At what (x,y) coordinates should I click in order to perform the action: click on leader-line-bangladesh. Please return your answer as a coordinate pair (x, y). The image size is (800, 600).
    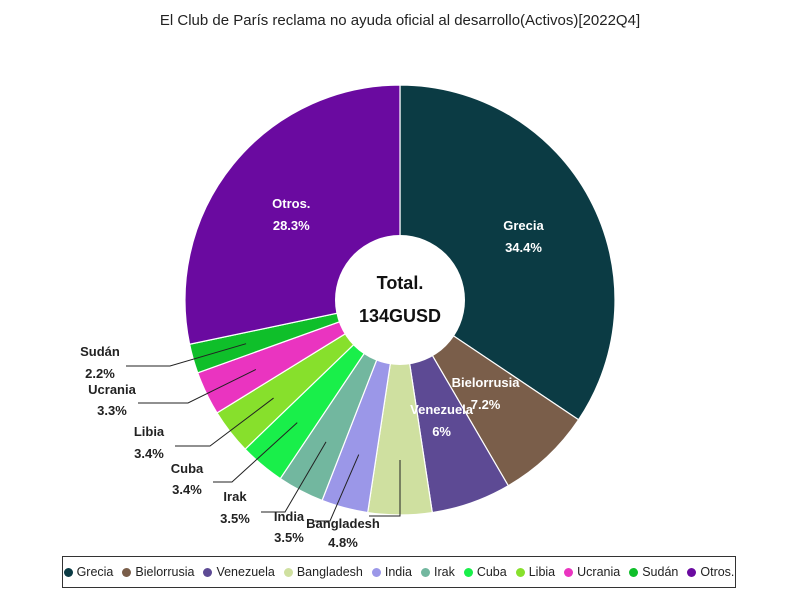
    Looking at the image, I should click on (385, 488).